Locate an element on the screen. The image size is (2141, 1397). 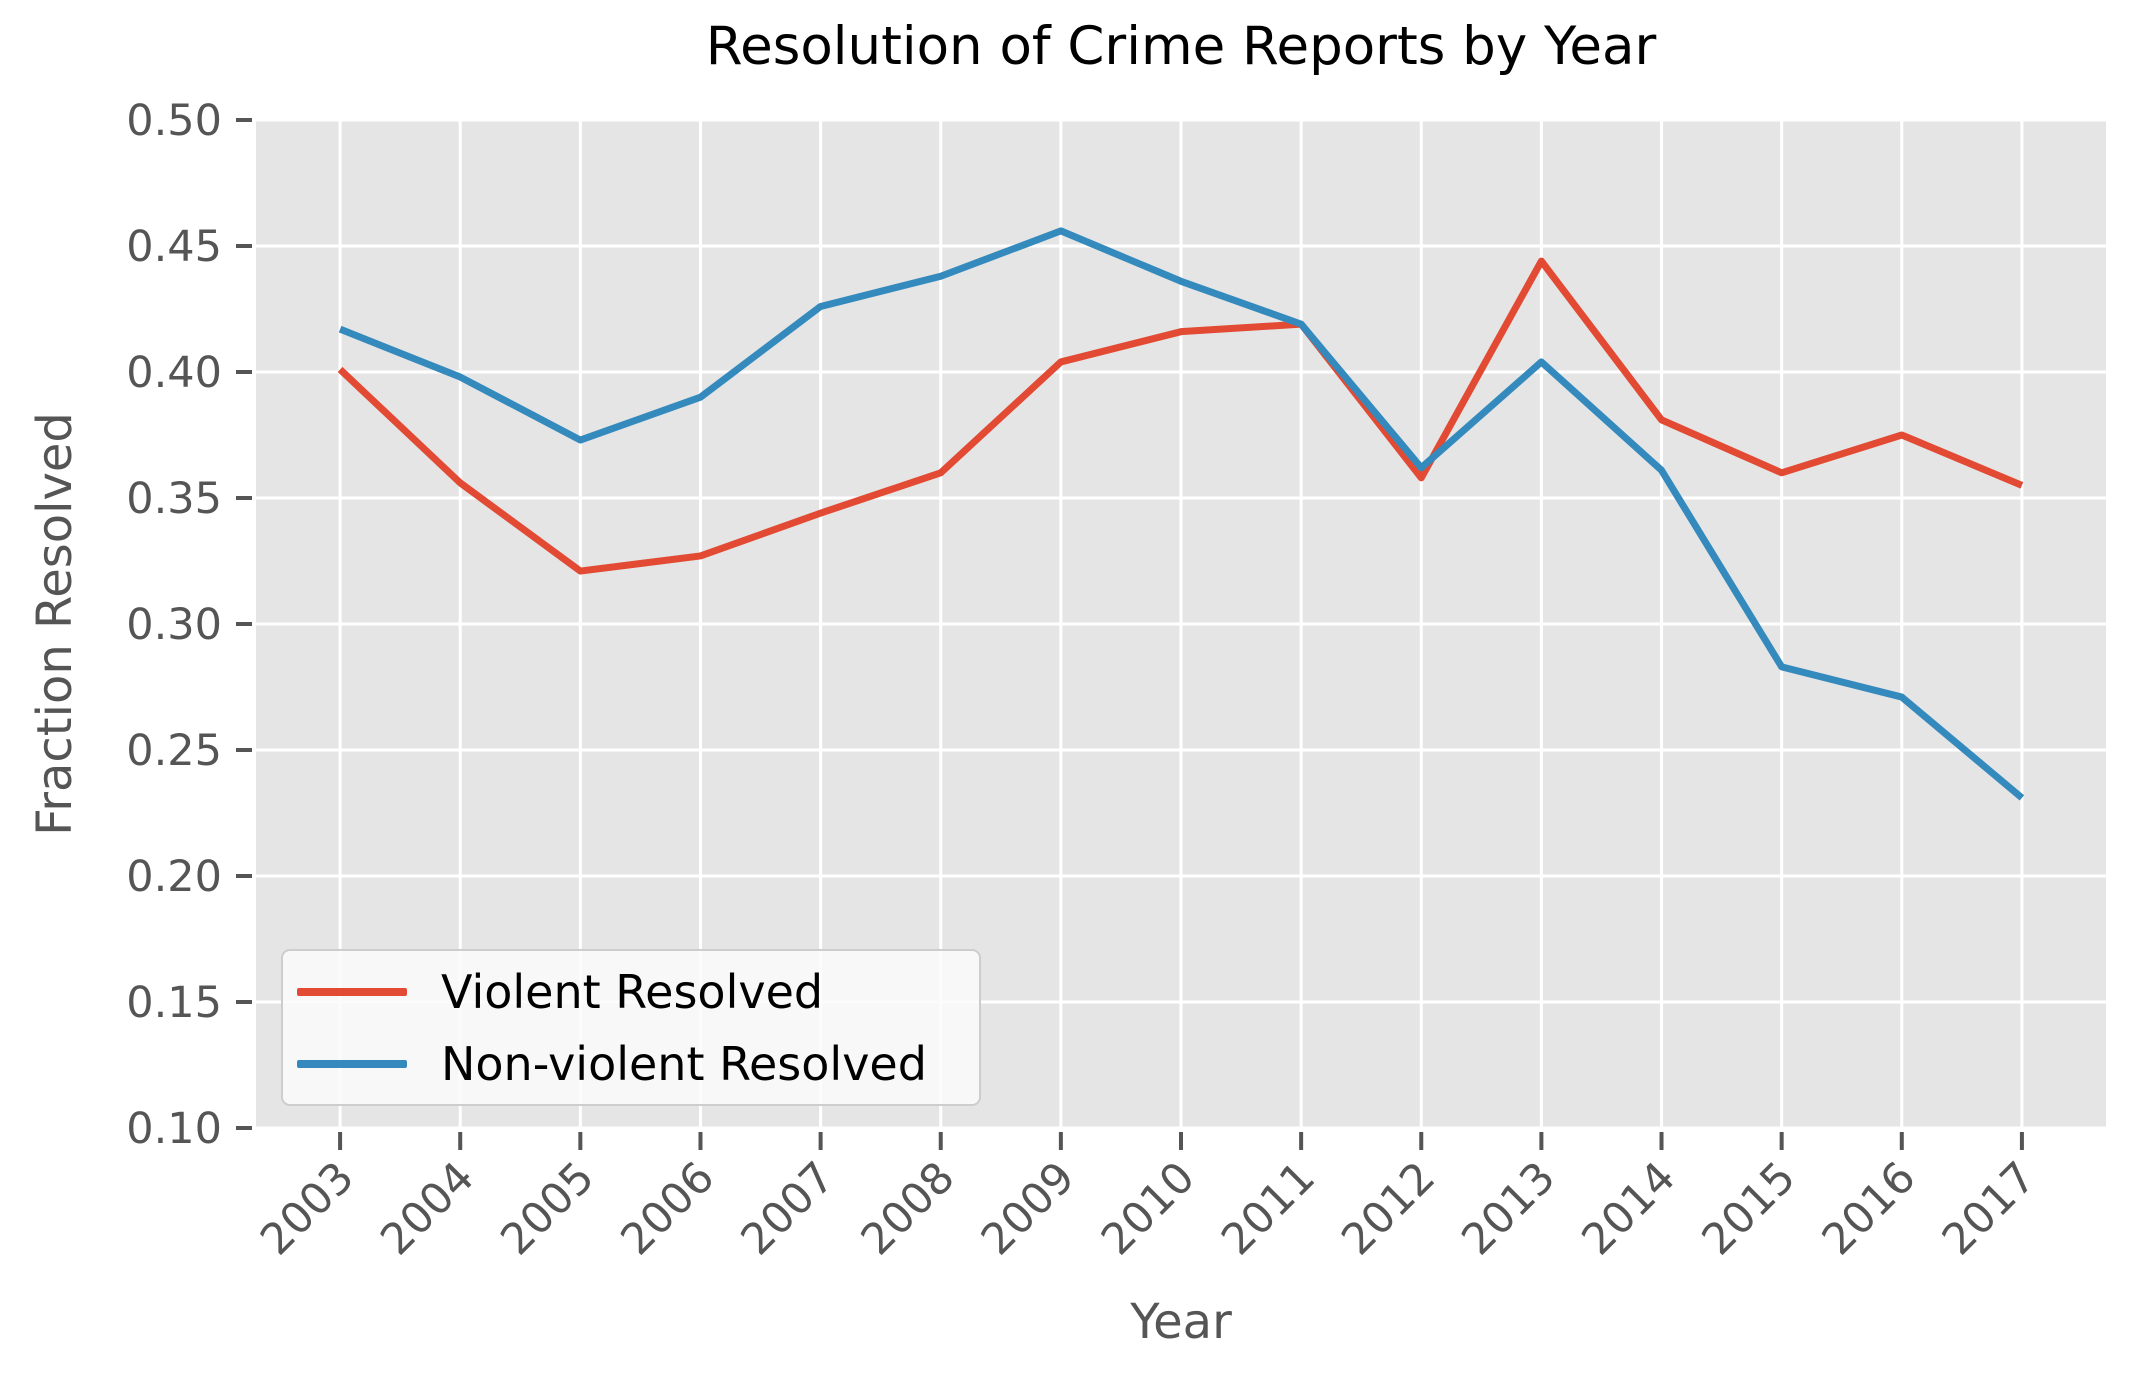
legend: Violent Resolved Non-violent Resolved is located at coordinates (631, 1027).